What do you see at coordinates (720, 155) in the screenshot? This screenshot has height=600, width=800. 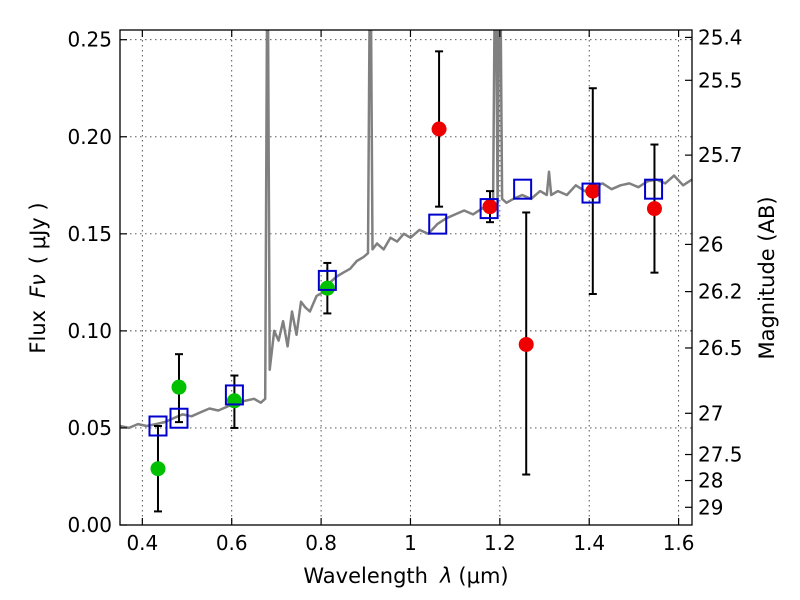 I see `mag-tick-label: 25.7` at bounding box center [720, 155].